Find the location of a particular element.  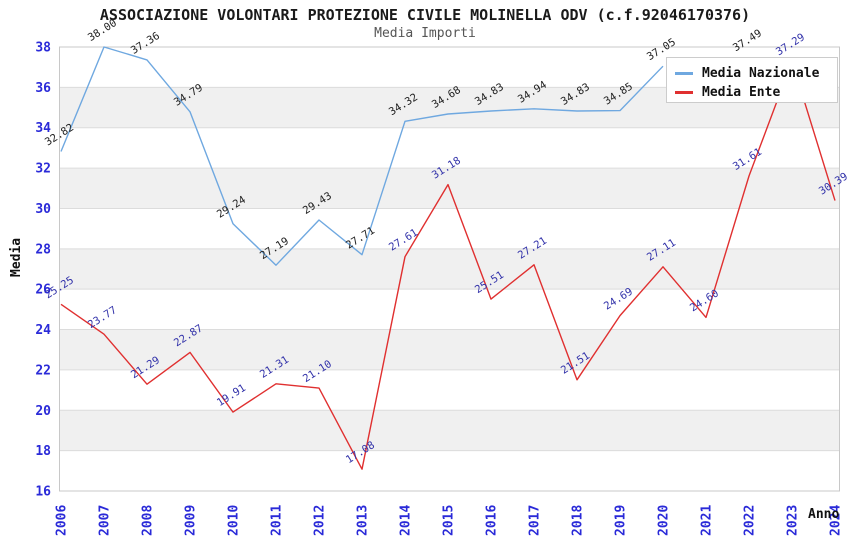

y-tick-label: 18 is located at coordinates (43, 451).